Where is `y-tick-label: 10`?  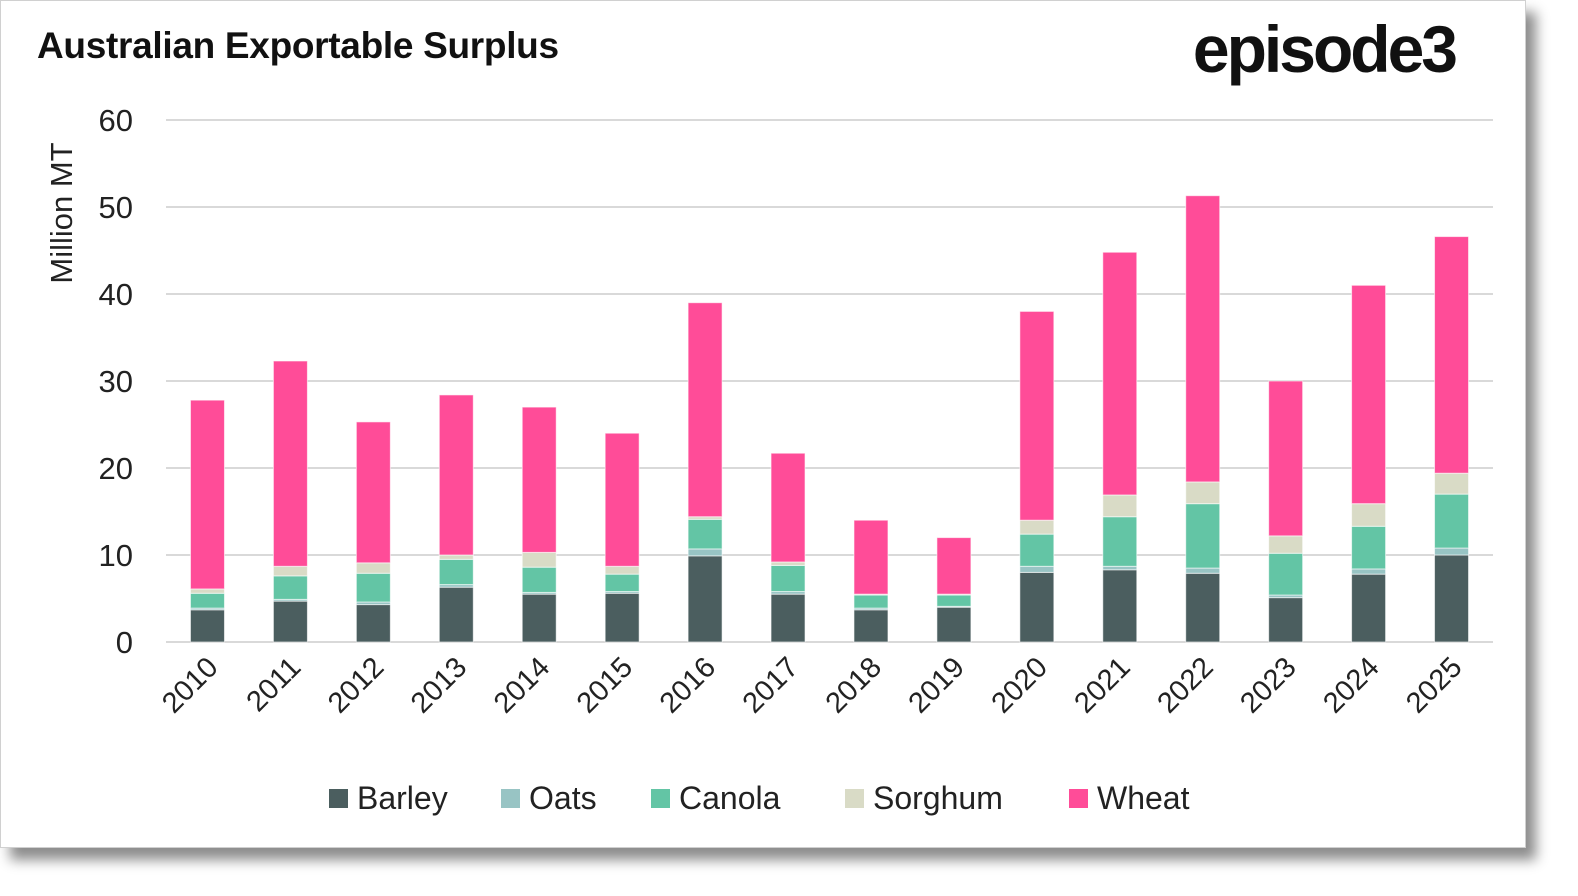
y-tick-label: 10 is located at coordinates (116, 555).